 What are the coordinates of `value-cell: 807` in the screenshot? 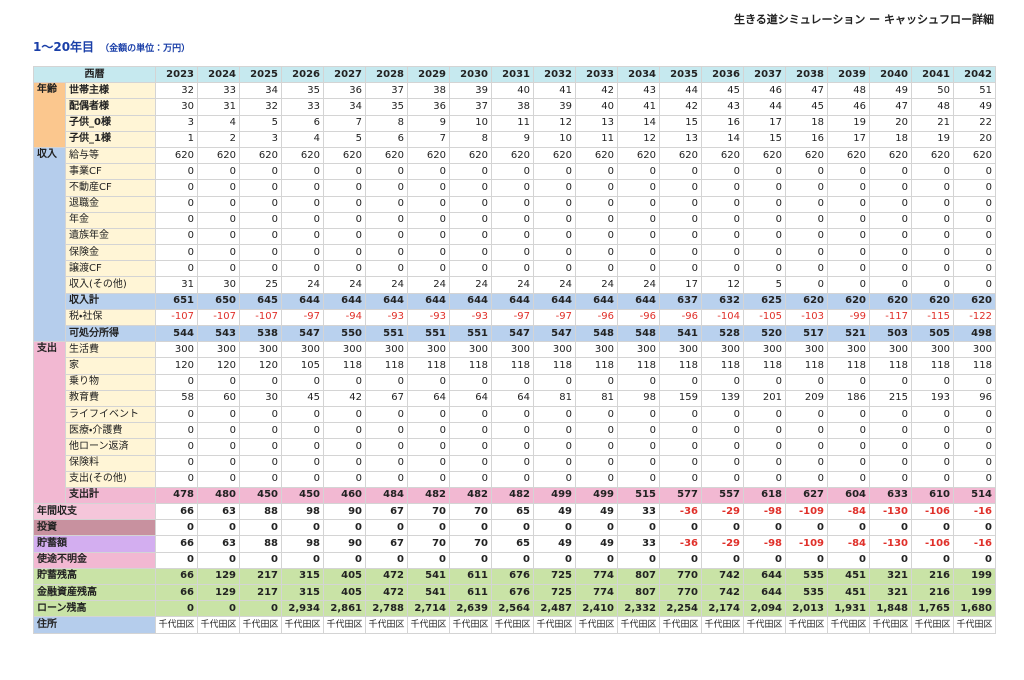 It's located at (638, 576).